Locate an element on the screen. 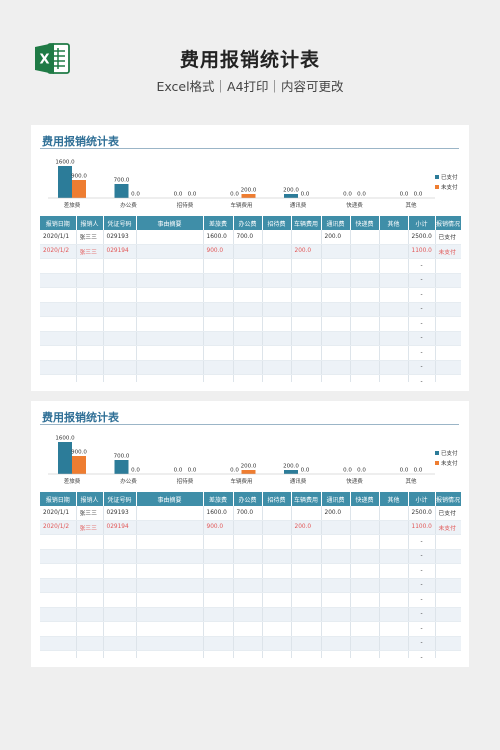 This screenshot has width=500, height=750. table-cell: 200.0 is located at coordinates (336, 513).